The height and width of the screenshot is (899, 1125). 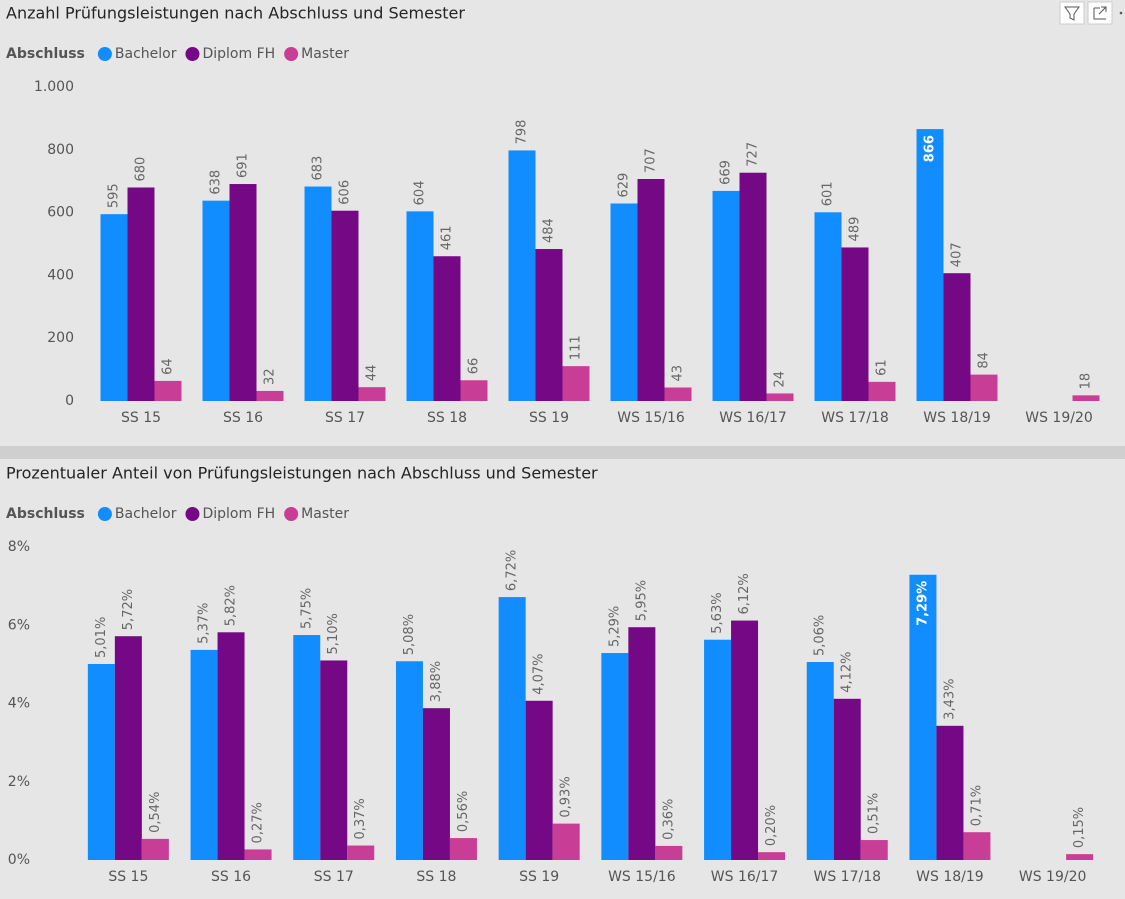 What do you see at coordinates (155, 812) in the screenshot?
I see `data-label: 0,54%` at bounding box center [155, 812].